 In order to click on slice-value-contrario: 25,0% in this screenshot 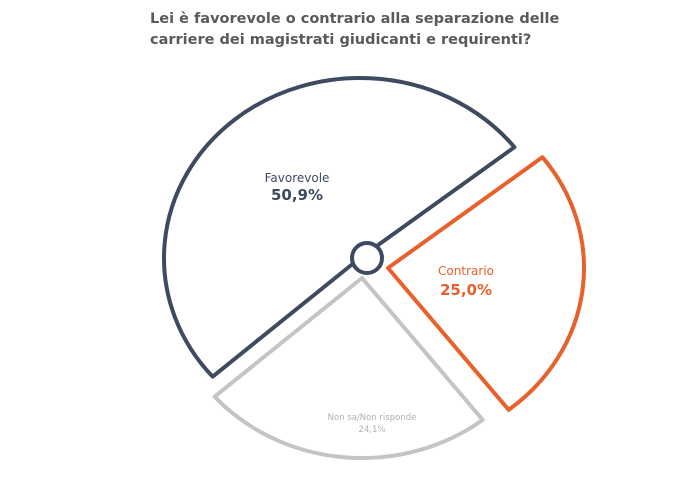, I will do `click(466, 290)`.